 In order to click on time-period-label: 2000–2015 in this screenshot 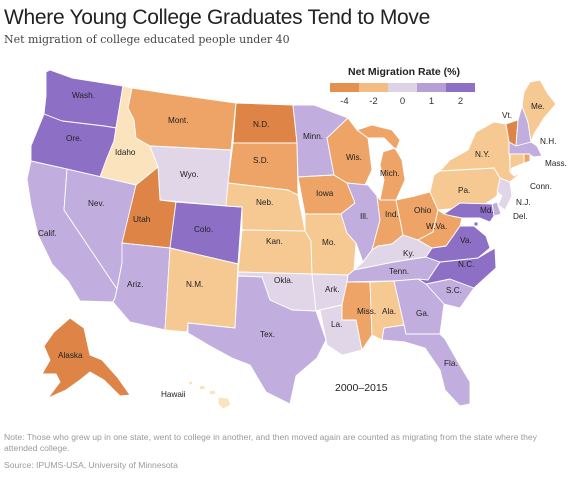, I will do `click(361, 388)`.